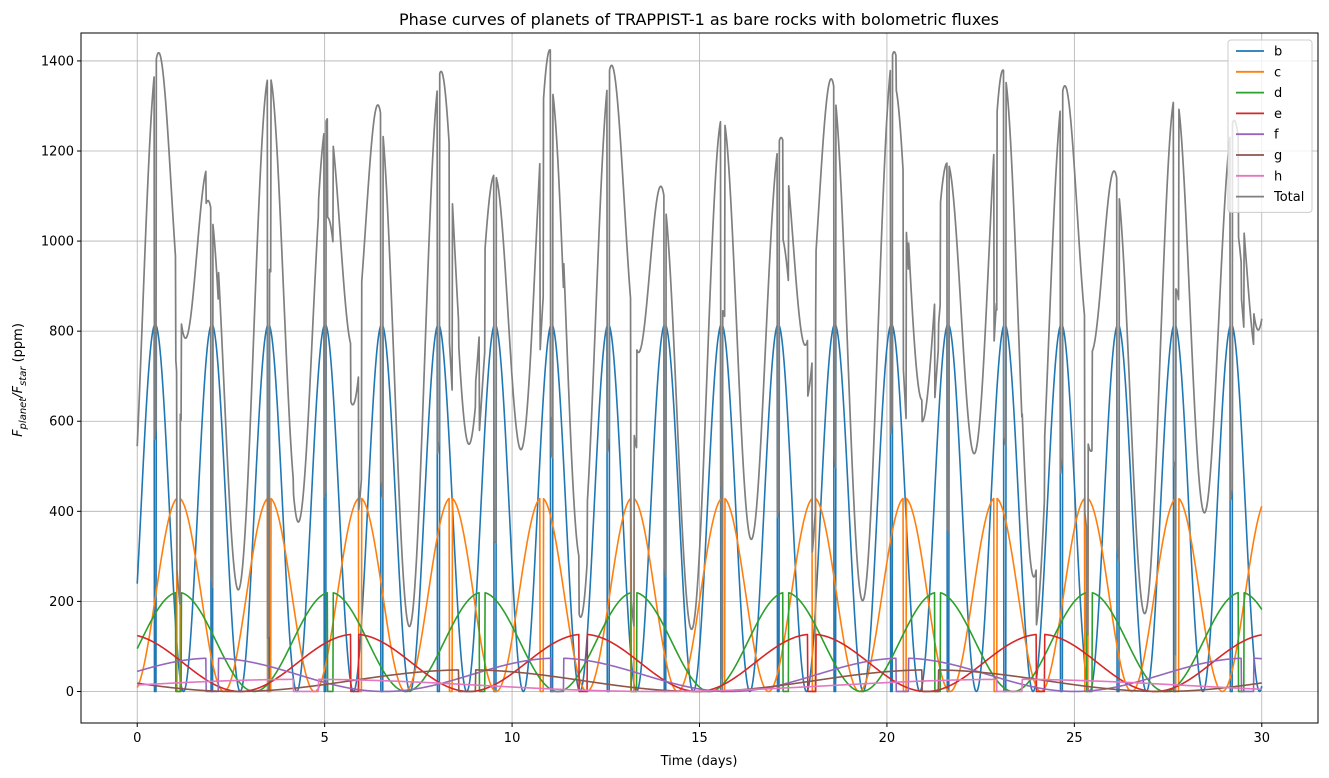 Image resolution: width=1329 pixels, height=778 pixels. Describe the element at coordinates (61, 512) in the screenshot. I see `y-tick-label: 400` at that location.